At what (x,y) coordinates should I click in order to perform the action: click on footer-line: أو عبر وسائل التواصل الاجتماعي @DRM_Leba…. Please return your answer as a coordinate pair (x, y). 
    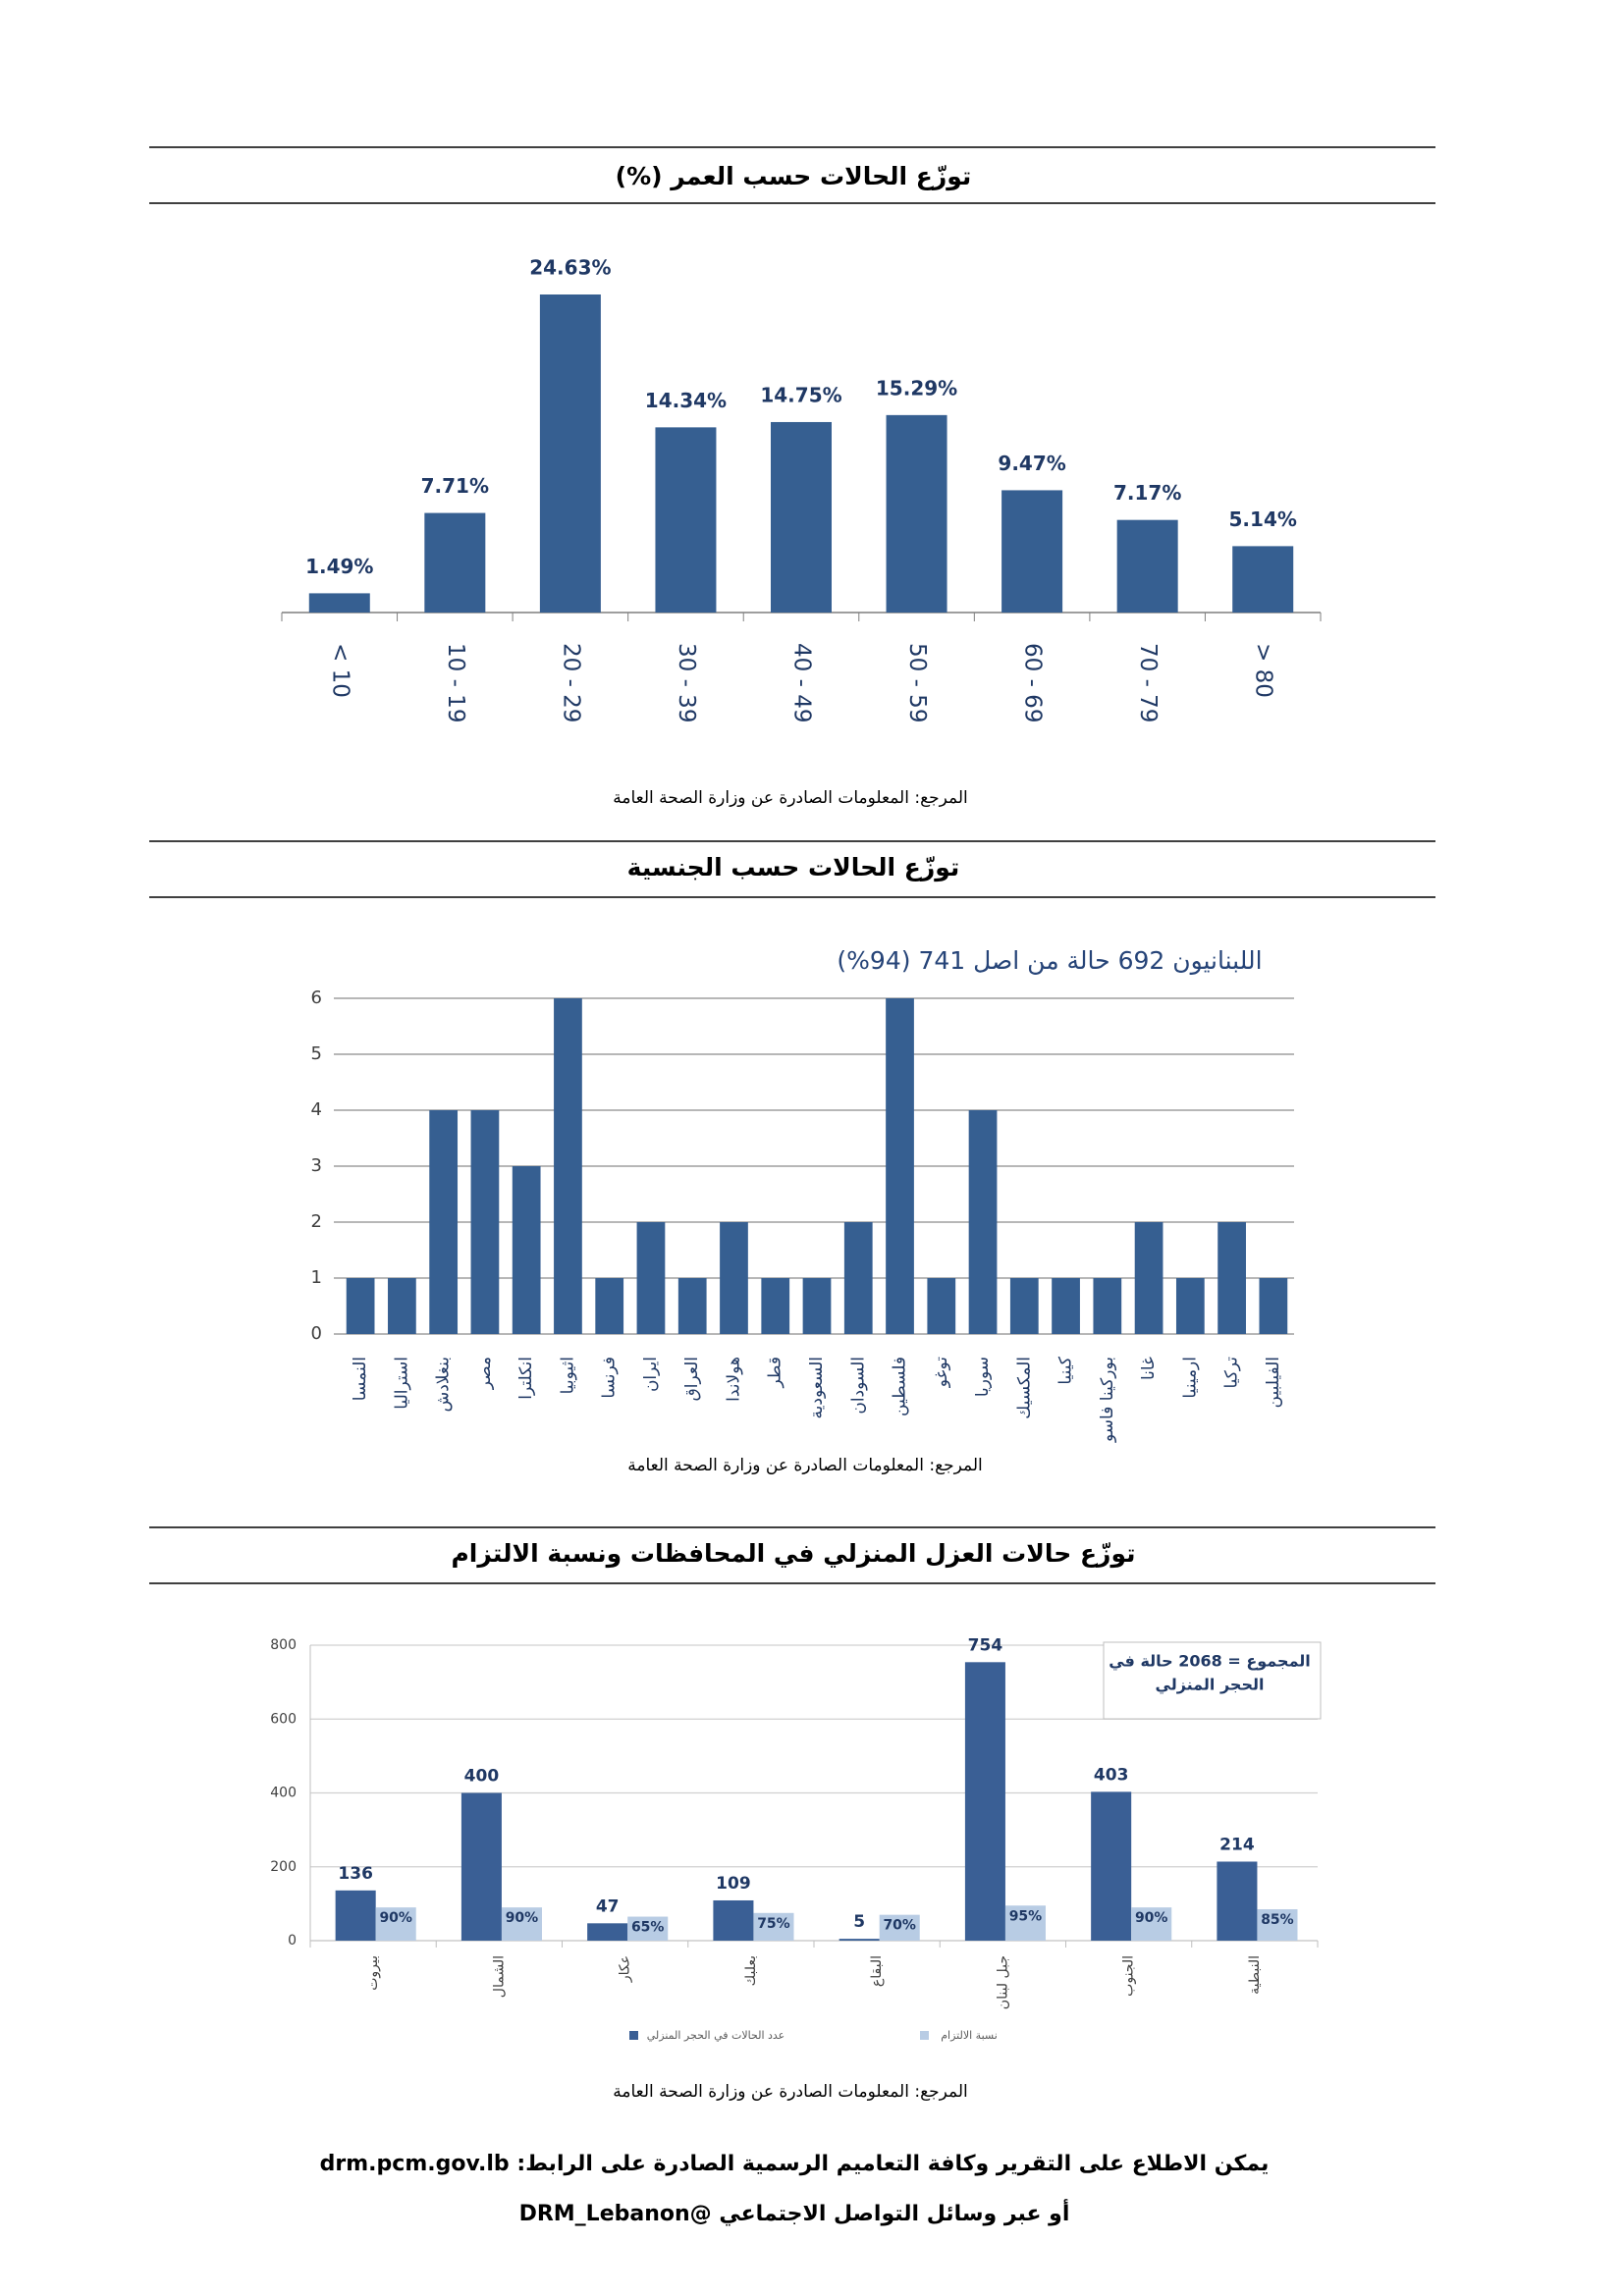
    Looking at the image, I should click on (794, 2212).